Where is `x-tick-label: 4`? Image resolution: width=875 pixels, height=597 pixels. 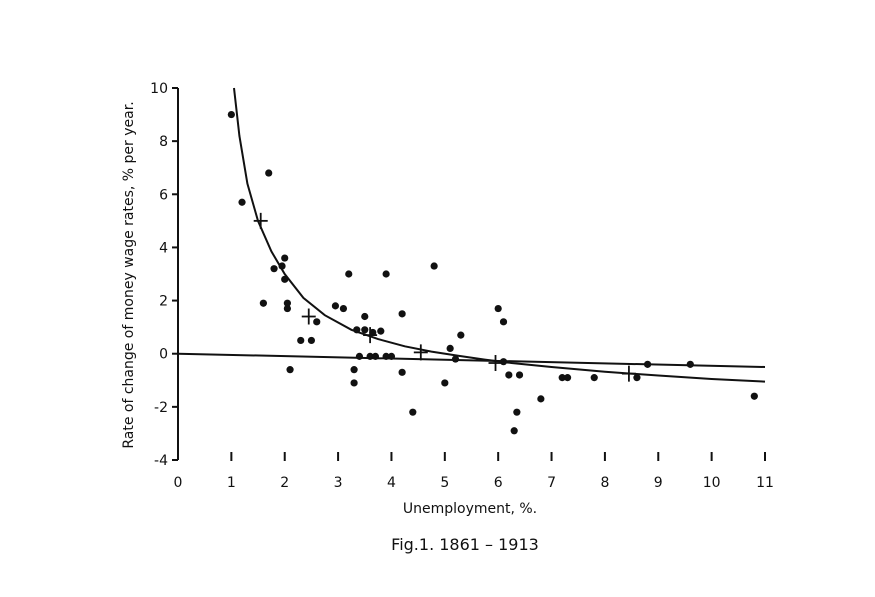 x-tick-label: 4 is located at coordinates (391, 483).